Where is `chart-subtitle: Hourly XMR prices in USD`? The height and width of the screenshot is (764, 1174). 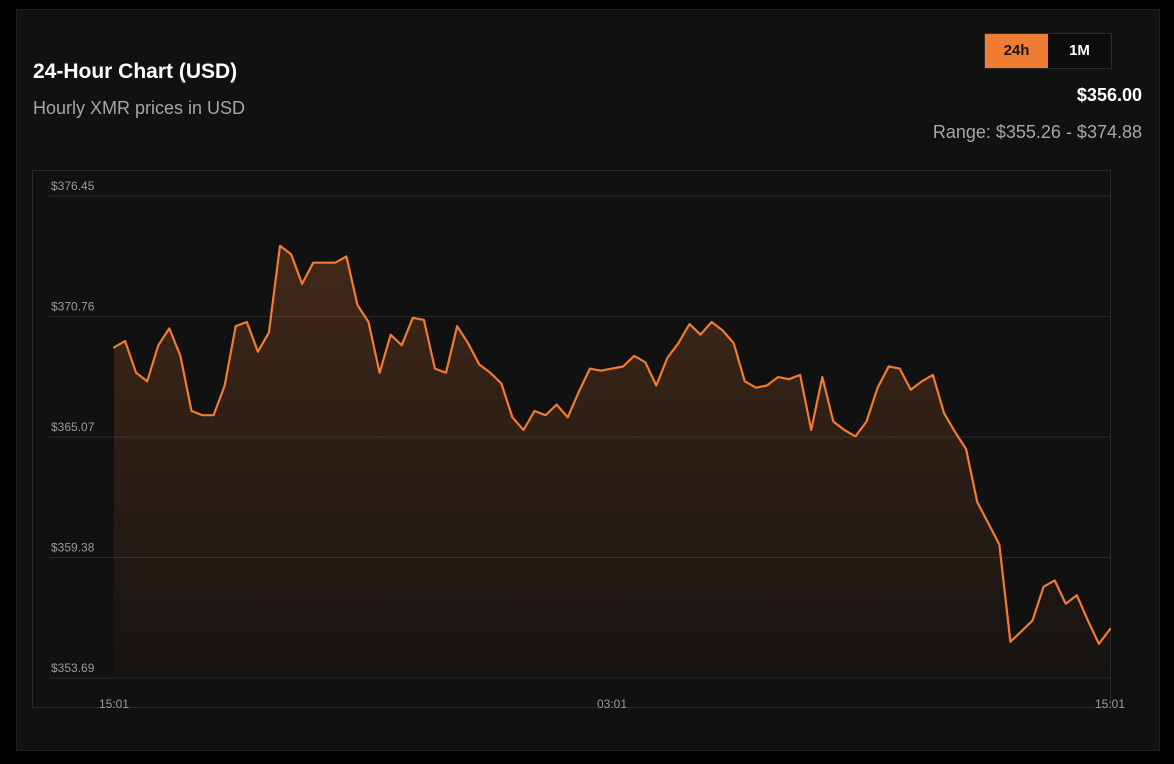 chart-subtitle: Hourly XMR prices in USD is located at coordinates (139, 108).